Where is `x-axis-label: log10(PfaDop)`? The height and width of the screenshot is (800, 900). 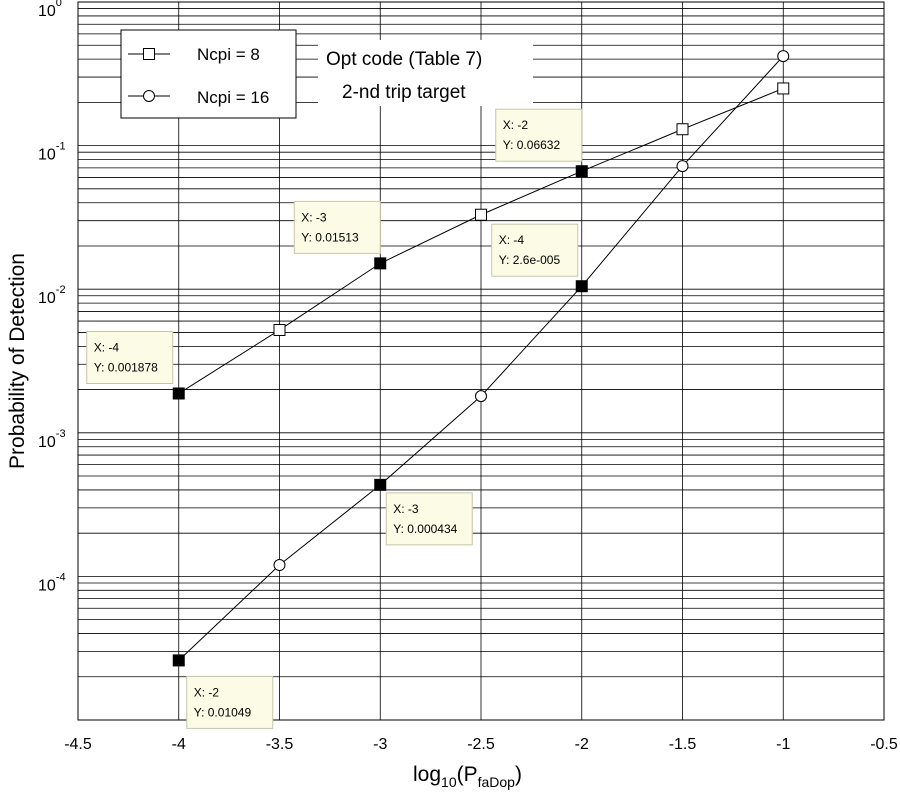
x-axis-label: log10(PfaDop) is located at coordinates (467, 776).